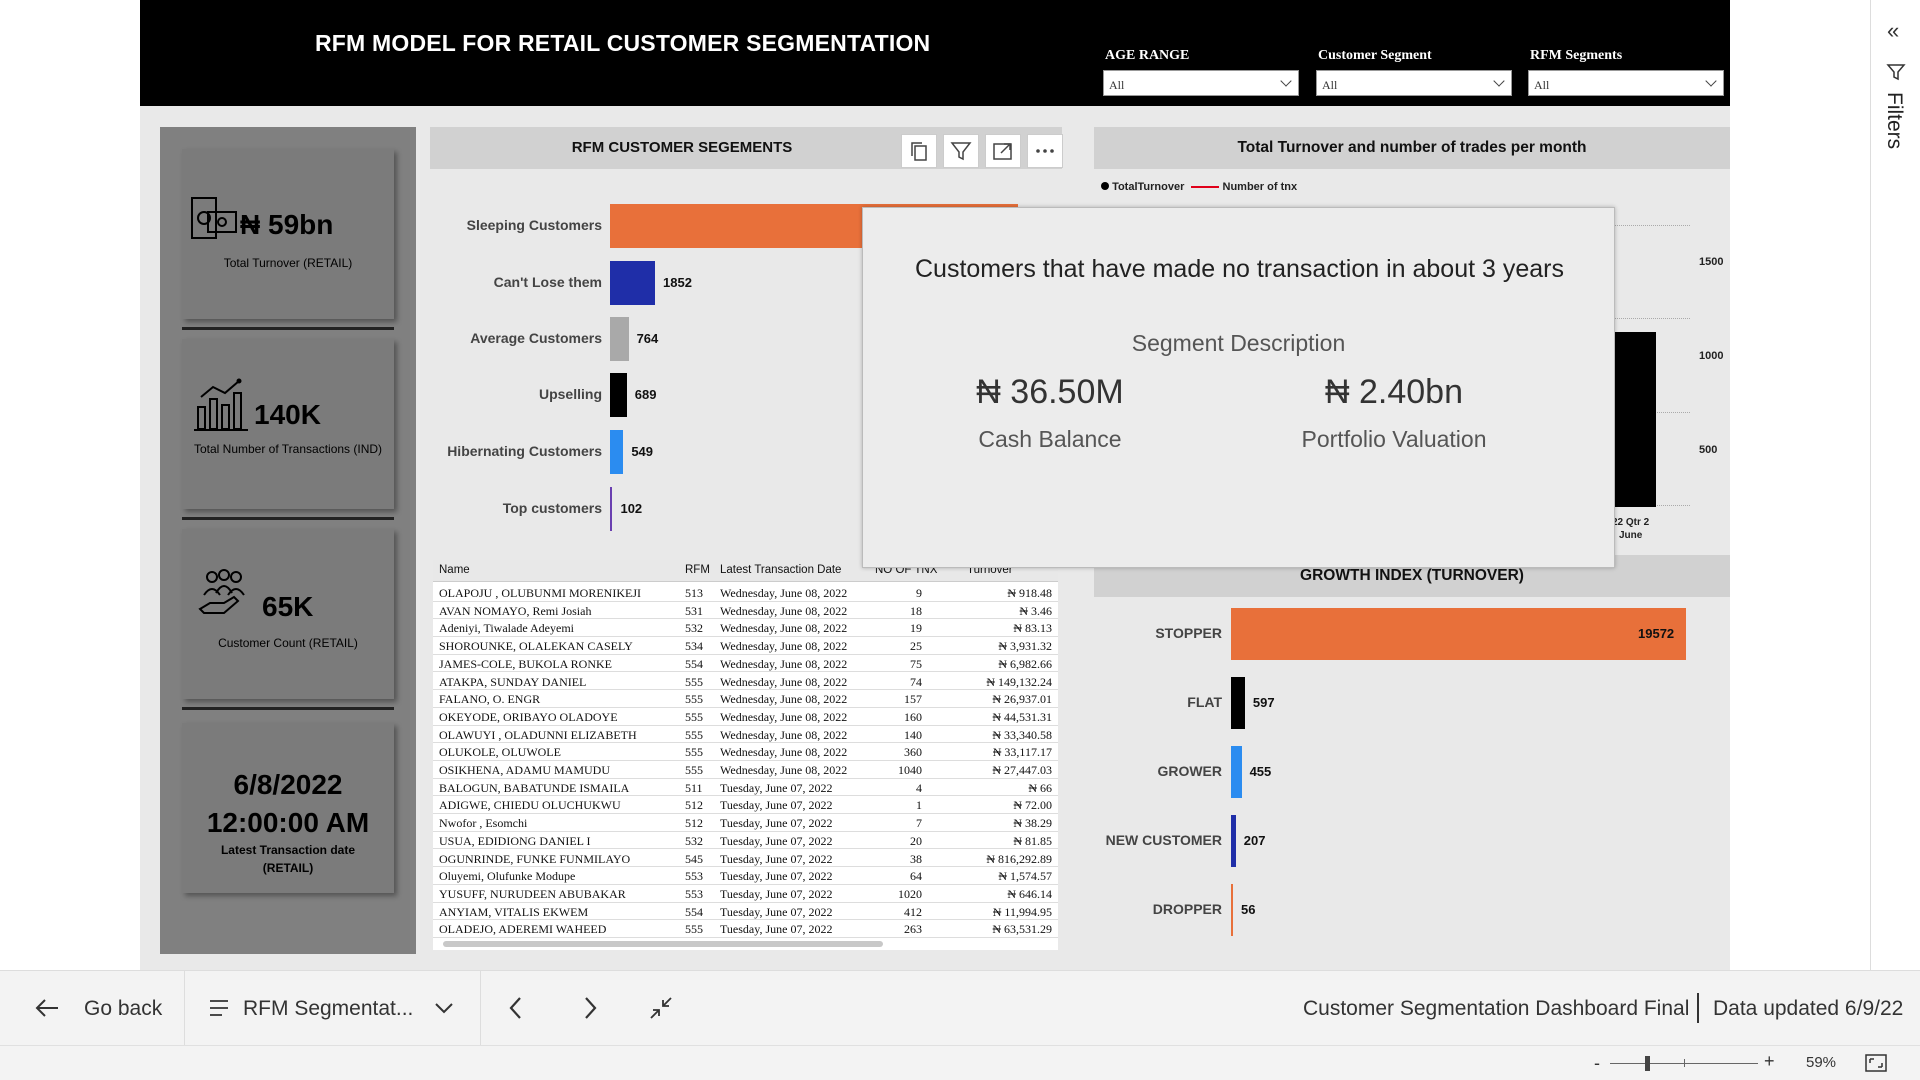  I want to click on pages-list-icon, so click(219, 1008).